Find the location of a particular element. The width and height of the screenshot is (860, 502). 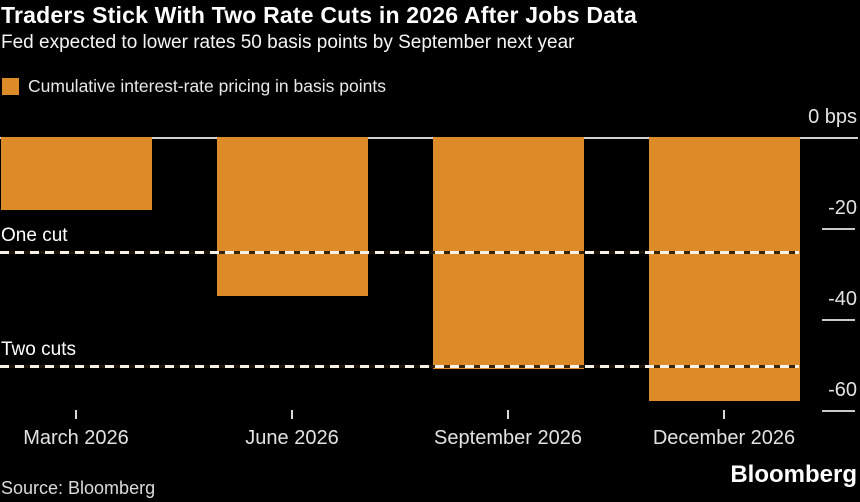

ytick-label-minus40: -40 is located at coordinates (842, 299).